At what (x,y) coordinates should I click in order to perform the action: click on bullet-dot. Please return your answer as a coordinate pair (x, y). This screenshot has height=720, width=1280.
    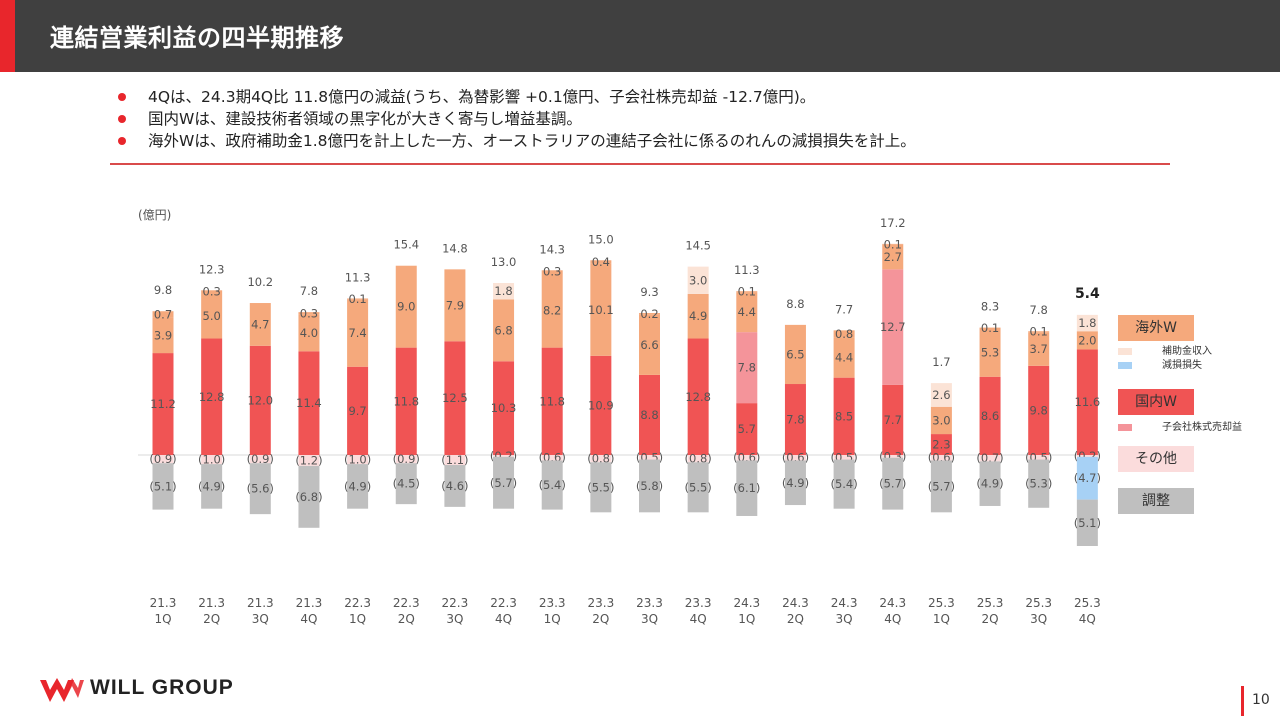
    Looking at the image, I should click on (122, 97).